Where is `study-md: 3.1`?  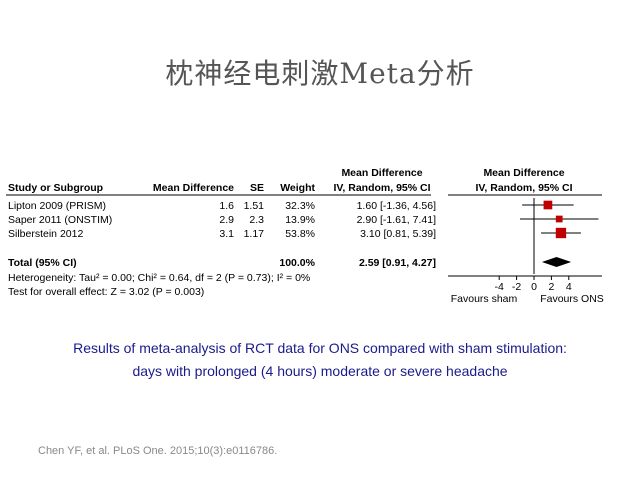
study-md: 3.1 is located at coordinates (226, 234).